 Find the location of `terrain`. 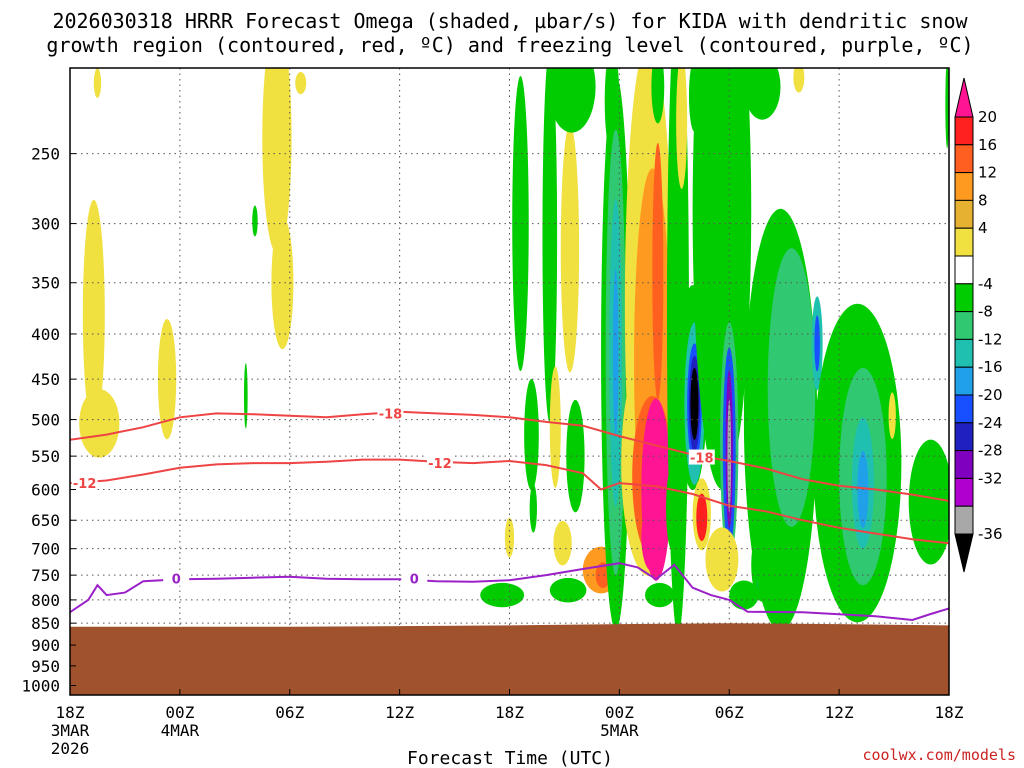

terrain is located at coordinates (509, 659).